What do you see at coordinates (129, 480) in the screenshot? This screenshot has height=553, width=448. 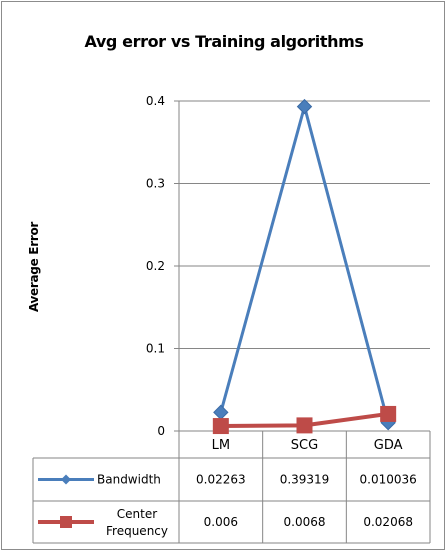 I see `legend-label: Bandwidth` at bounding box center [129, 480].